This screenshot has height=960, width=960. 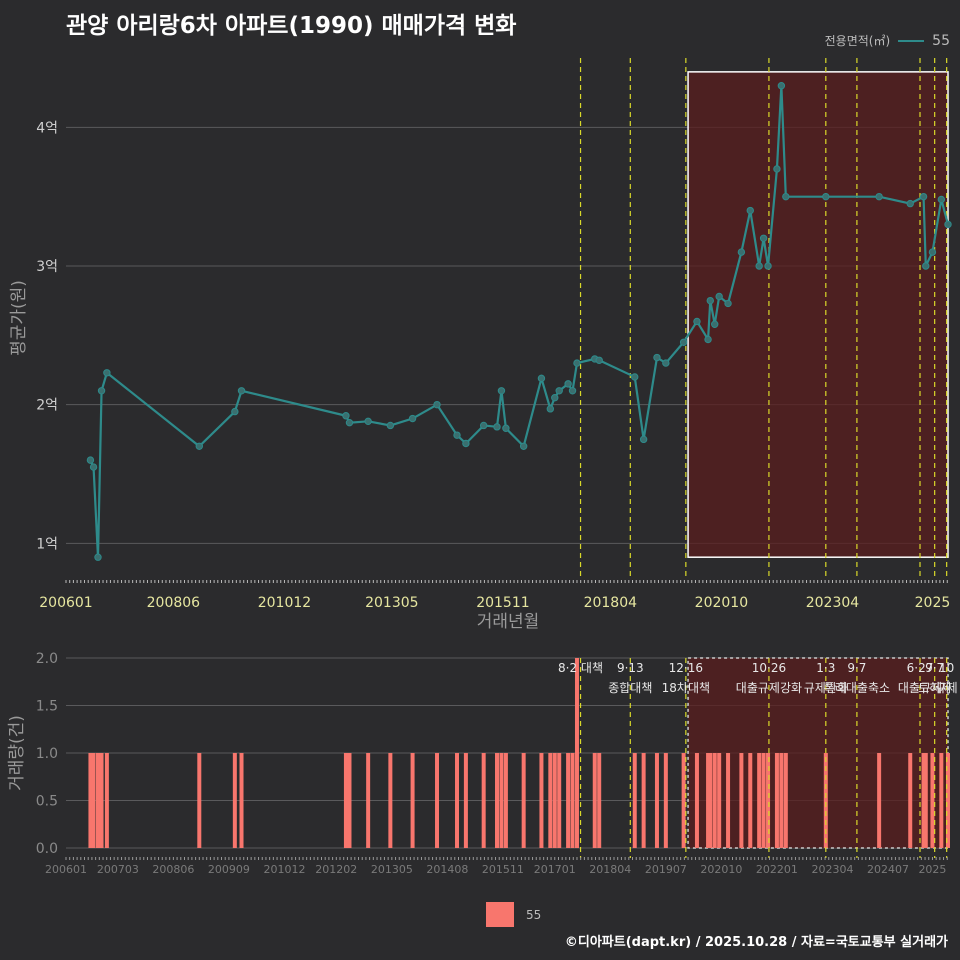 I want to click on policy-name-label: 대출규제강화, so click(x=769, y=688).